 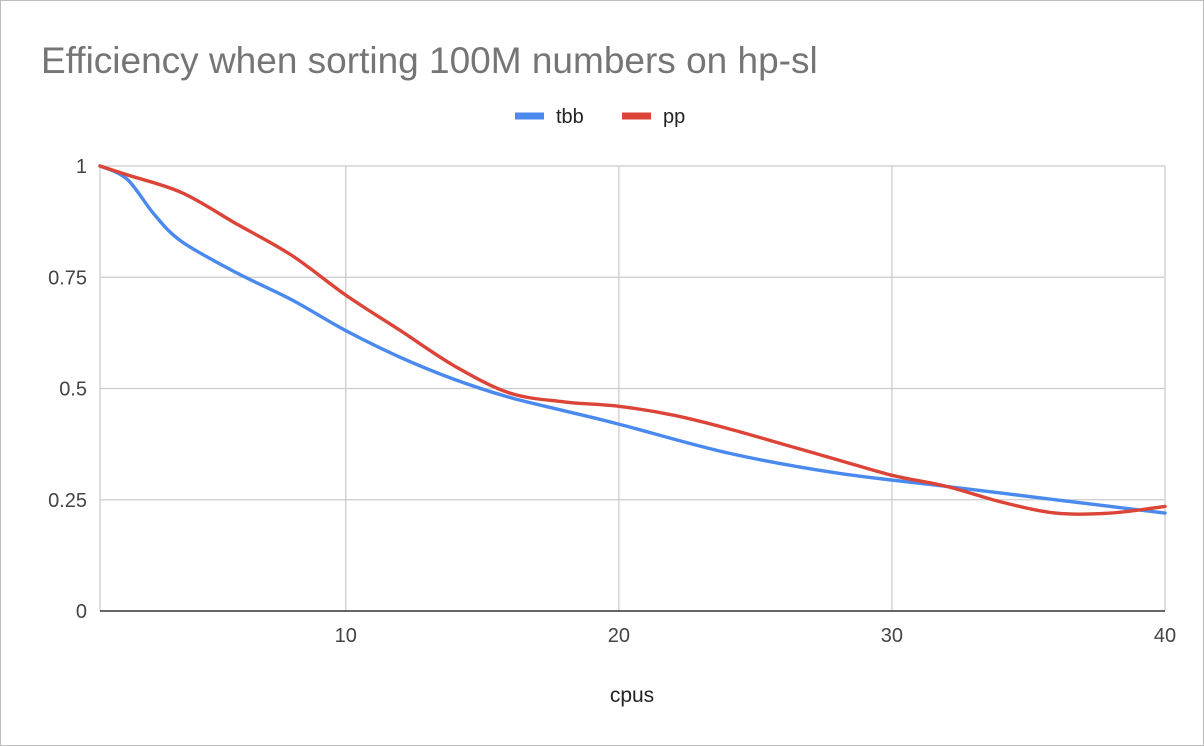 What do you see at coordinates (632, 695) in the screenshot?
I see `x-axis-title: cpus` at bounding box center [632, 695].